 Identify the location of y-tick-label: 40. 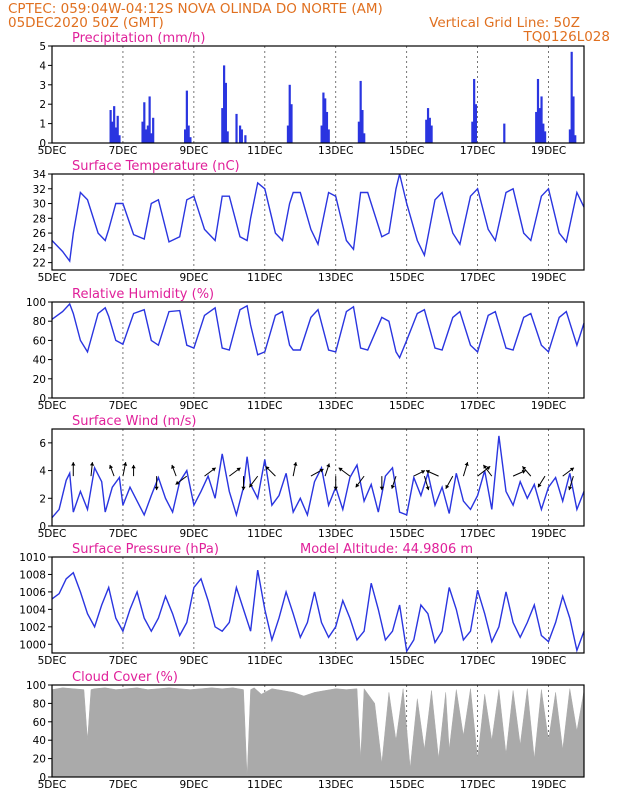
(39, 361).